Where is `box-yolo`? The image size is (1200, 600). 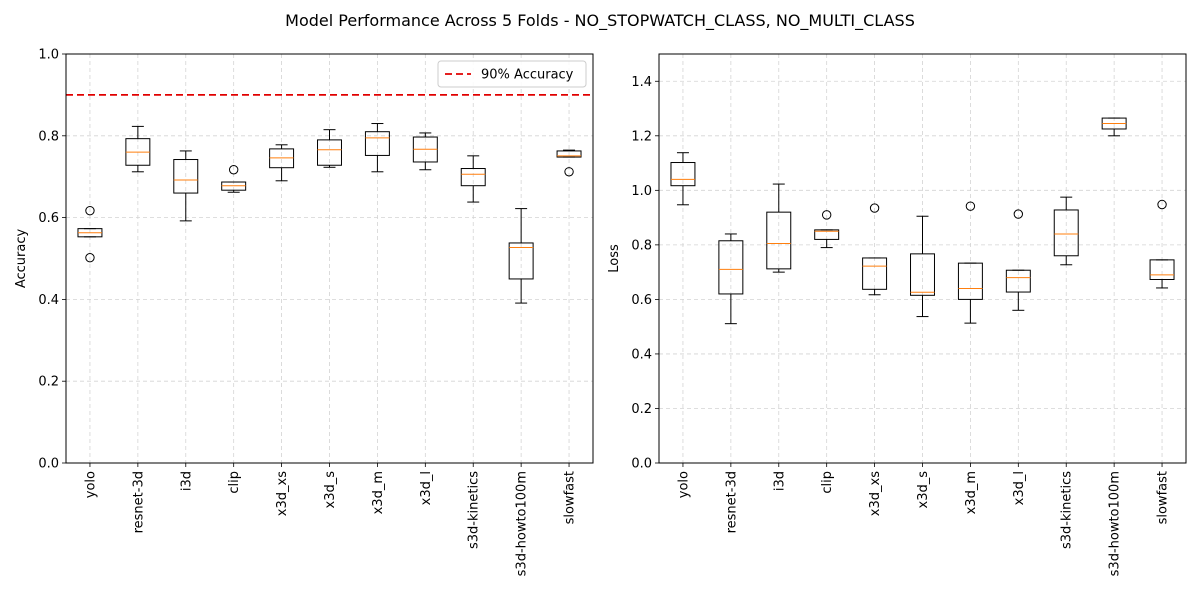 box-yolo is located at coordinates (683, 174).